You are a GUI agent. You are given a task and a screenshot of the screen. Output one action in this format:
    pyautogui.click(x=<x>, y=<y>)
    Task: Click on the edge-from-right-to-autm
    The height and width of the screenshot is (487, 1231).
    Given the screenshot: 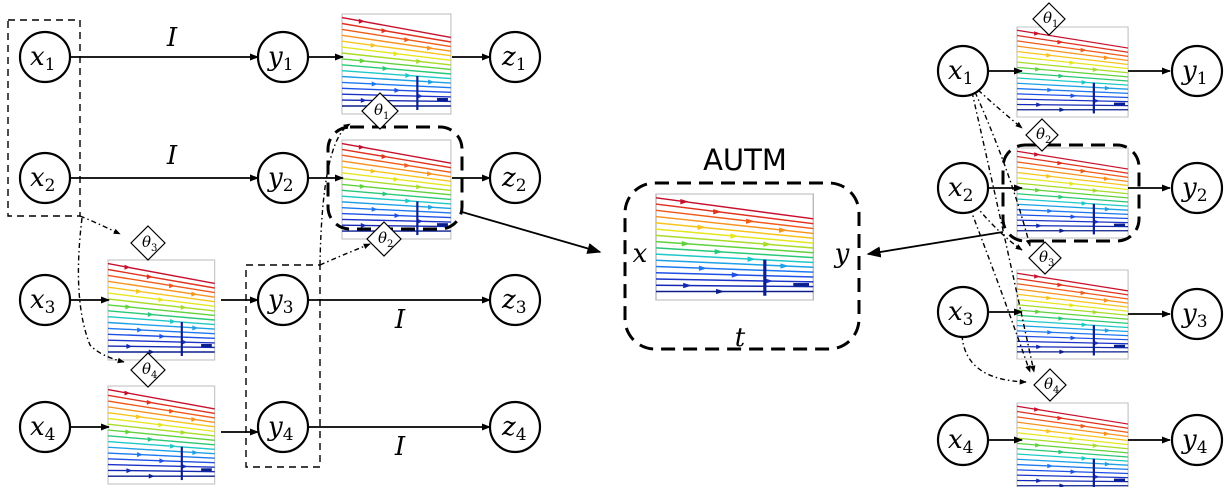 What is the action you would take?
    pyautogui.click(x=935, y=244)
    